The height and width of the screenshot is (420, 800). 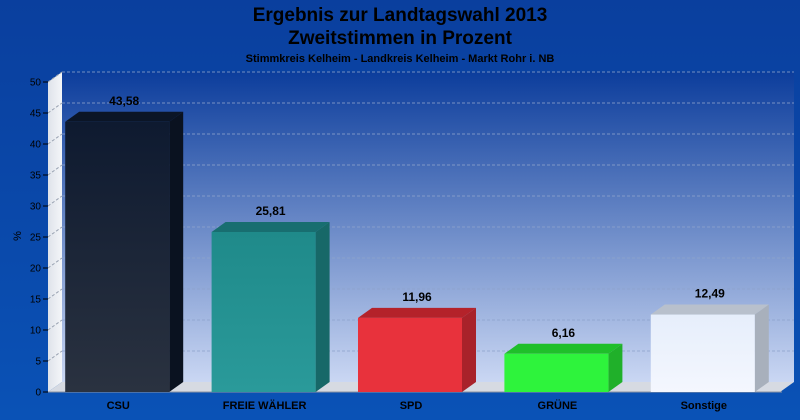 What do you see at coordinates (36, 300) in the screenshot?
I see `y-tick-label: 15` at bounding box center [36, 300].